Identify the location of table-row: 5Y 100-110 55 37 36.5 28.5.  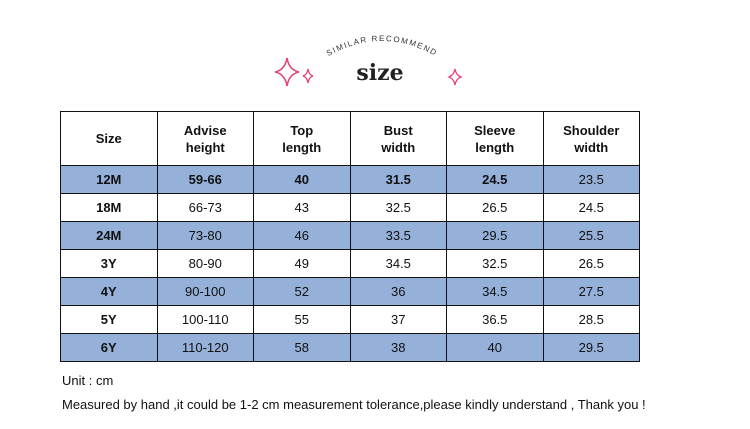
(350, 319).